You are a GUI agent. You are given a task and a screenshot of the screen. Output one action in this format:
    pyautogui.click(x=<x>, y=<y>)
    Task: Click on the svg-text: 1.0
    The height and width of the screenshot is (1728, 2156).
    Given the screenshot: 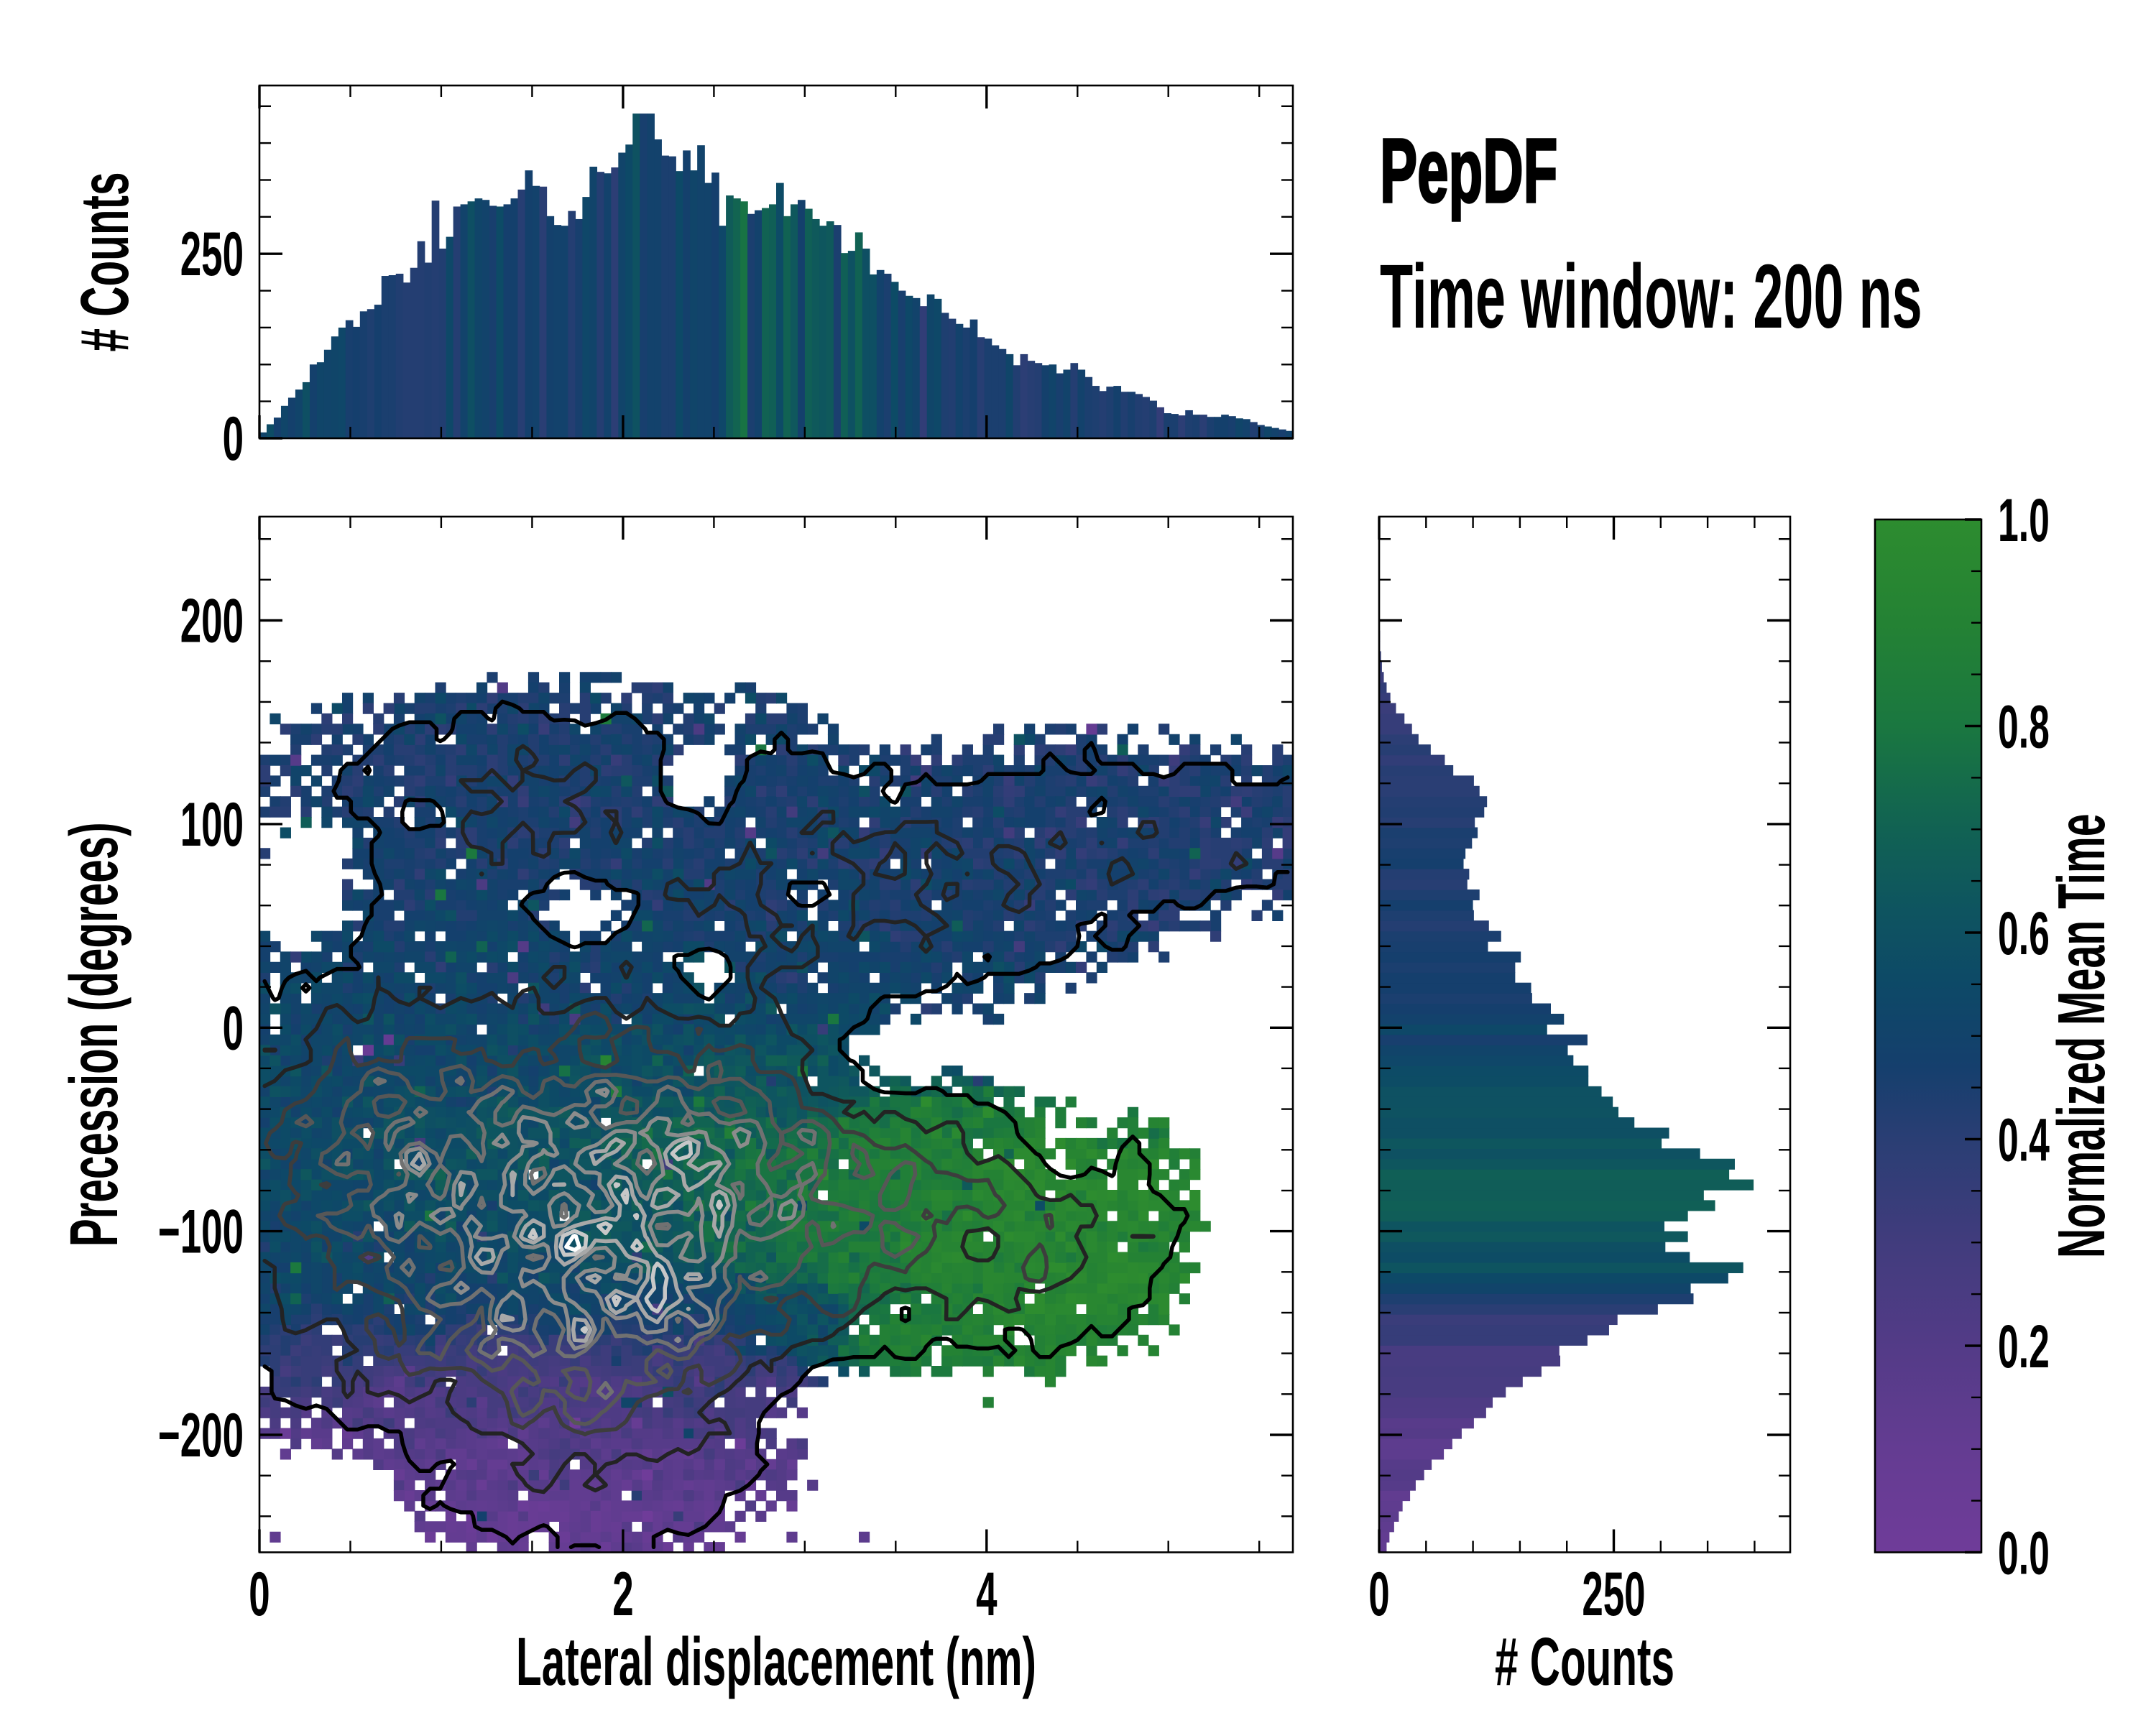 What is the action you would take?
    pyautogui.click(x=2024, y=520)
    